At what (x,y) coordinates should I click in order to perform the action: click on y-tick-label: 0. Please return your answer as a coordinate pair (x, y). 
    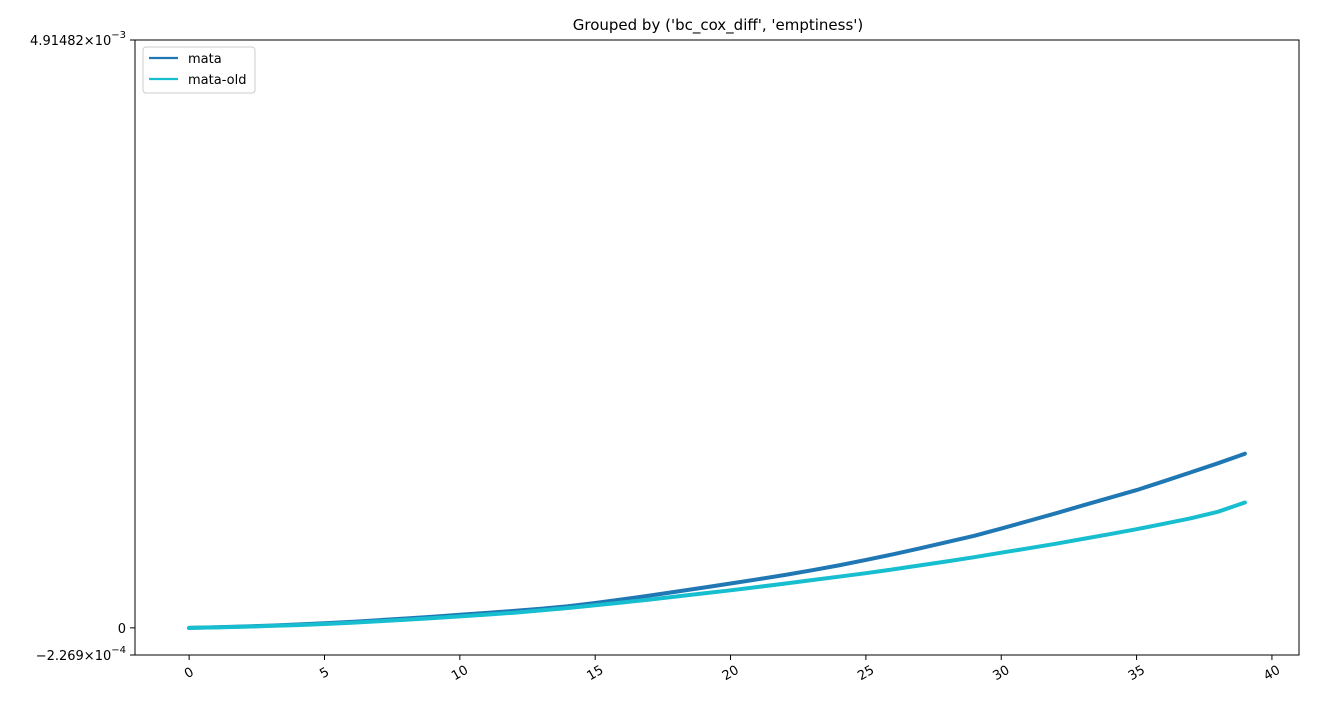
    Looking at the image, I should click on (122, 629).